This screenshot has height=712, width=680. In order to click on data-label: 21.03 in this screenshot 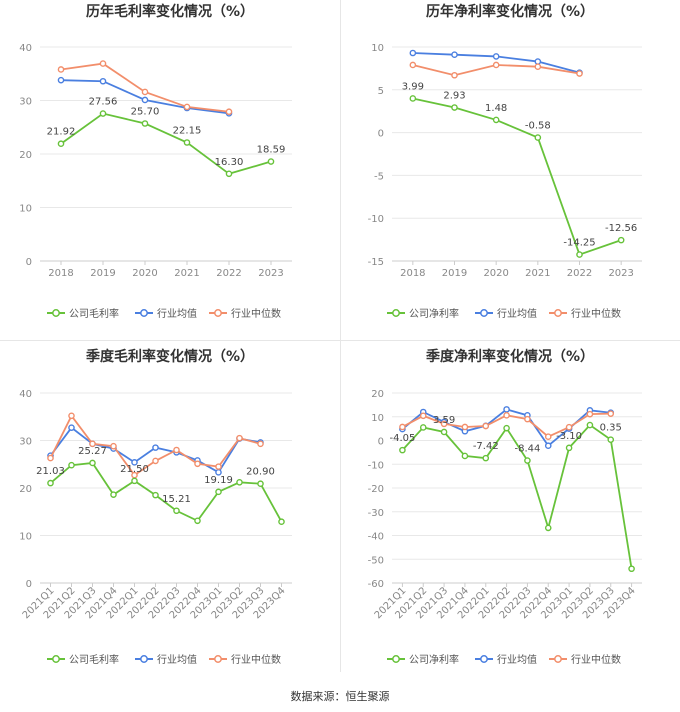, I will do `click(50, 471)`.